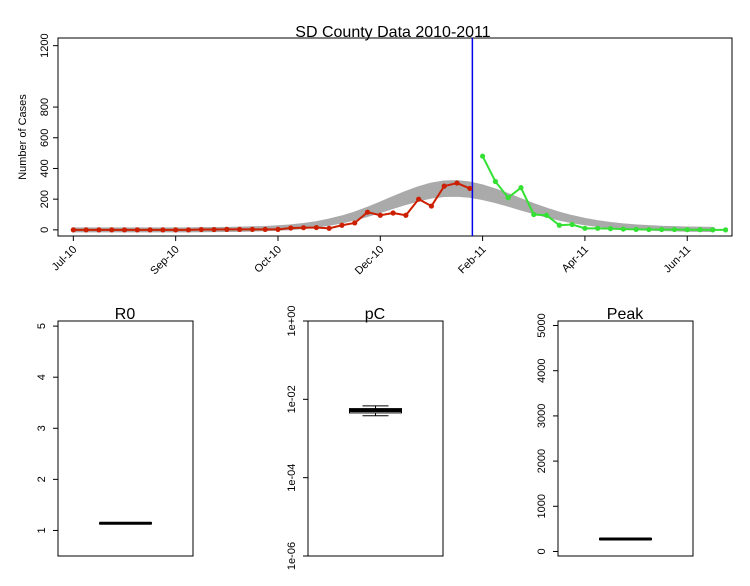  What do you see at coordinates (370, 261) in the screenshot?
I see `x-tick-label: Dec-10` at bounding box center [370, 261].